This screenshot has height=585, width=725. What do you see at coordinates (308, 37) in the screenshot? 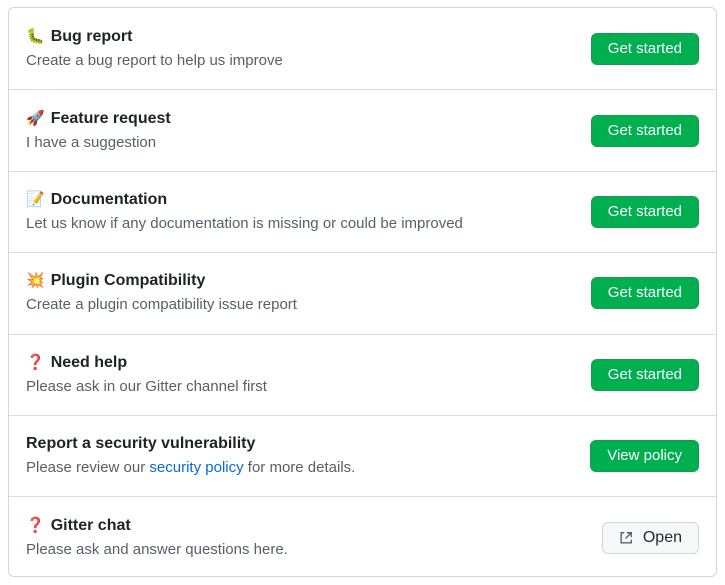
I see `template-title: 🐛 Bug report` at bounding box center [308, 37].